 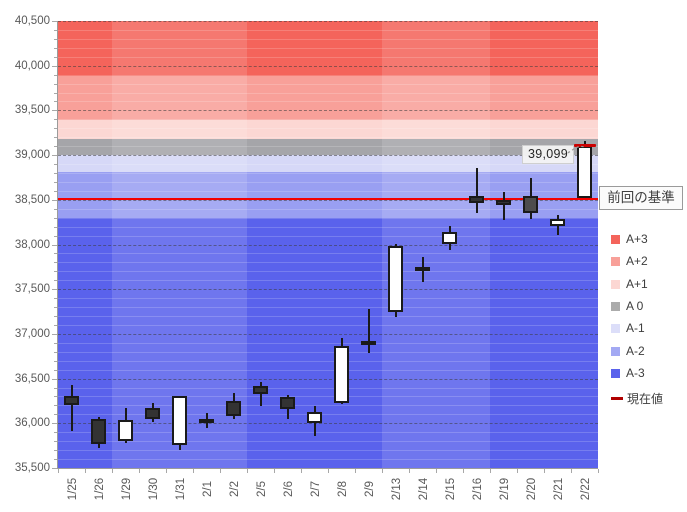 I want to click on x-tick-label: 2/9, so click(x=370, y=489).